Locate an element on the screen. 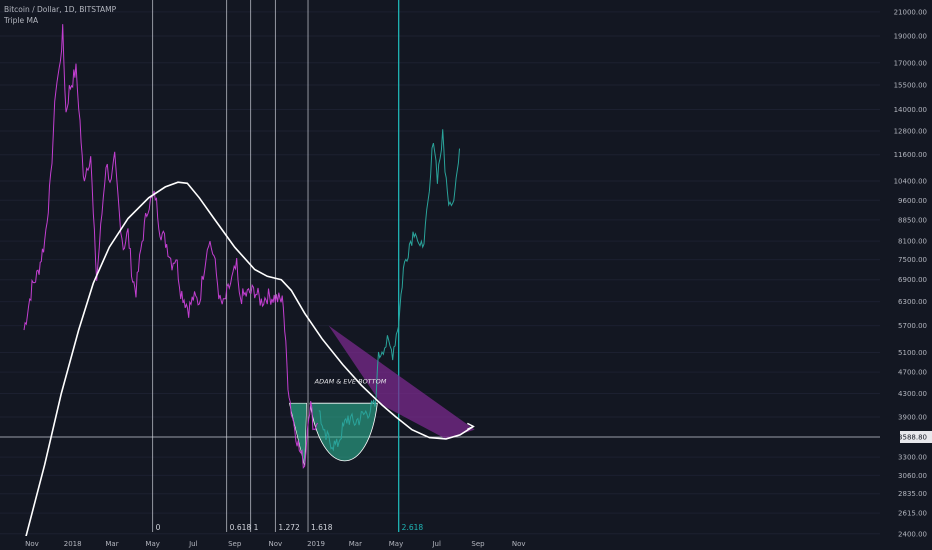 This screenshot has height=550, width=932. indicator-title: Triple MA is located at coordinates (21, 20).